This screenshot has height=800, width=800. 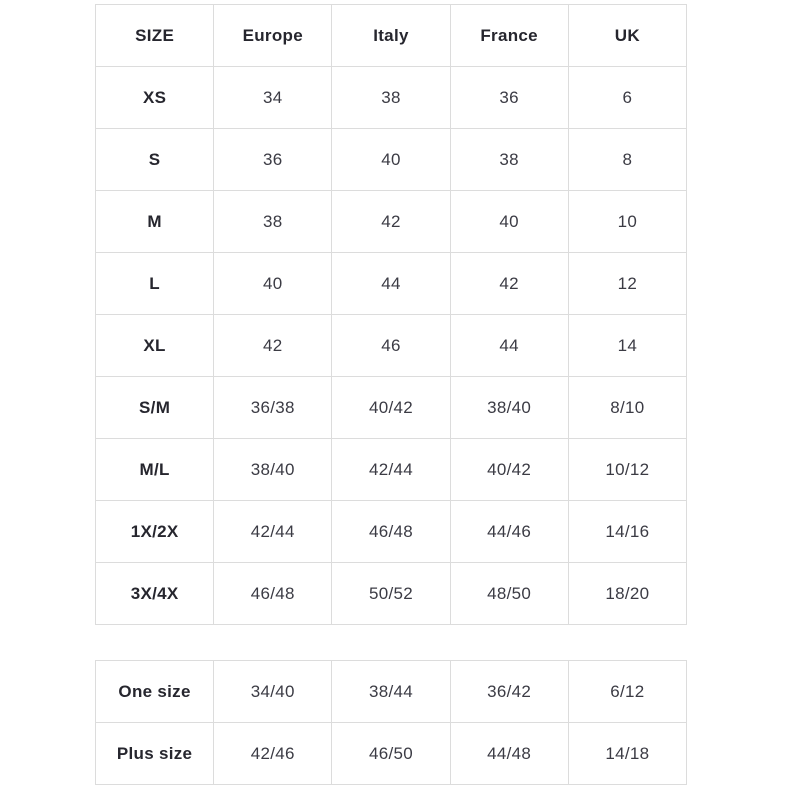 What do you see at coordinates (509, 35) in the screenshot?
I see `column-header-france: France` at bounding box center [509, 35].